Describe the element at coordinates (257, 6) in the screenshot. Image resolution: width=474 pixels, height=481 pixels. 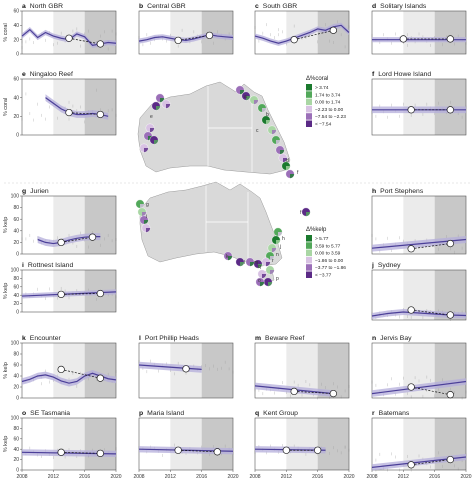
I see `panel-c-letter: c` at that location.